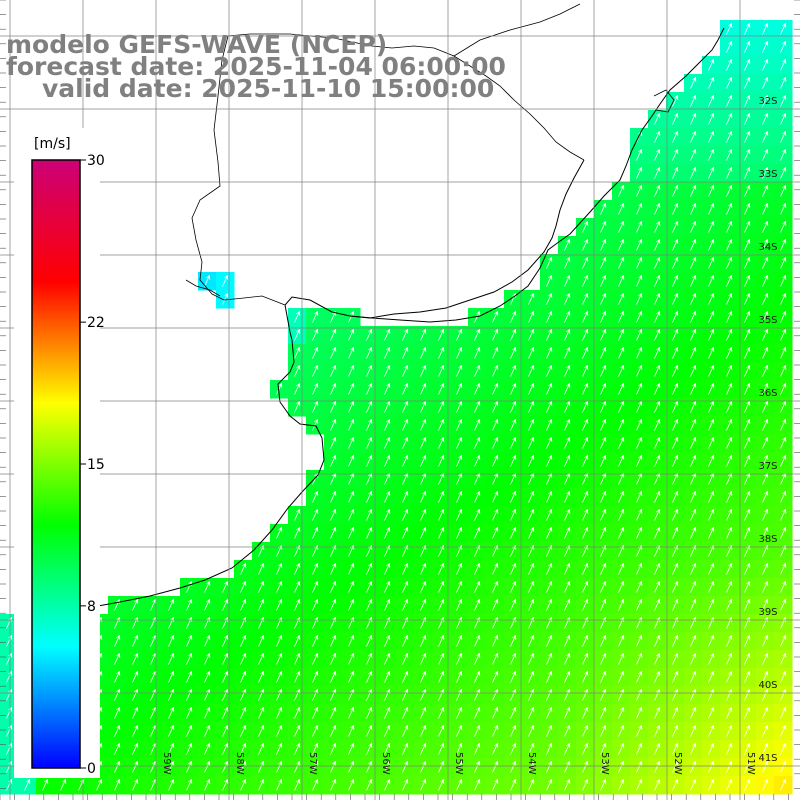  I want to click on latitude-label: 41S, so click(767, 758).